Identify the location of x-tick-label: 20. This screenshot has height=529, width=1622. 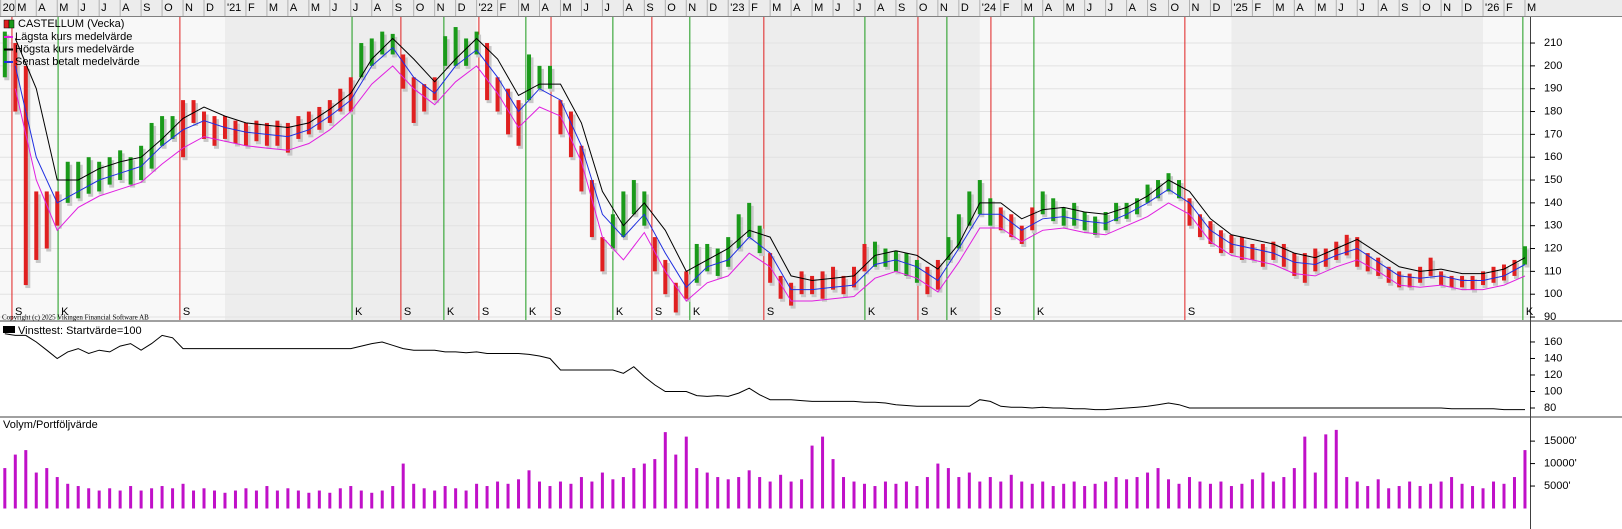
(9, 8).